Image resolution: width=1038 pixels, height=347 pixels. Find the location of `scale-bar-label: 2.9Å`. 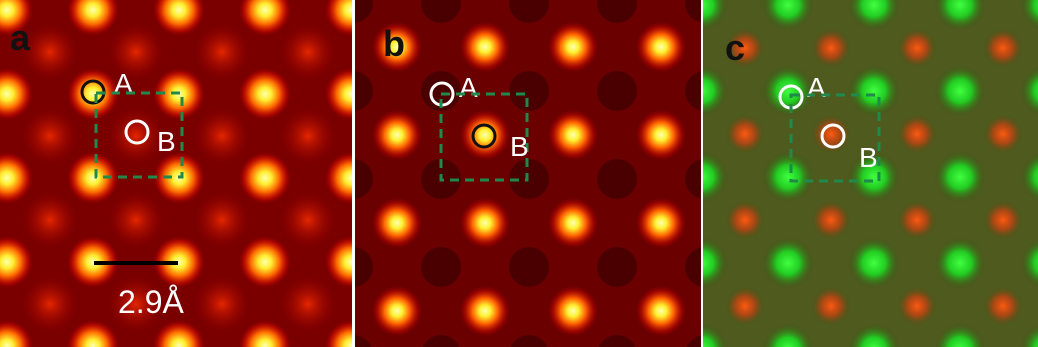

scale-bar-label: 2.9Å is located at coordinates (151, 302).